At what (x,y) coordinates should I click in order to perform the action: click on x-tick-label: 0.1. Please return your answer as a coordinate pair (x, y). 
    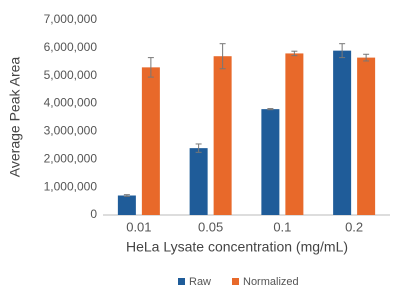
    Looking at the image, I should click on (282, 226).